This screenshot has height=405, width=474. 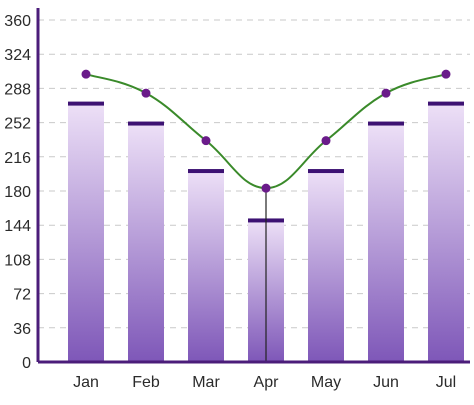 I want to click on x-tick-label: Jul, so click(x=446, y=382).